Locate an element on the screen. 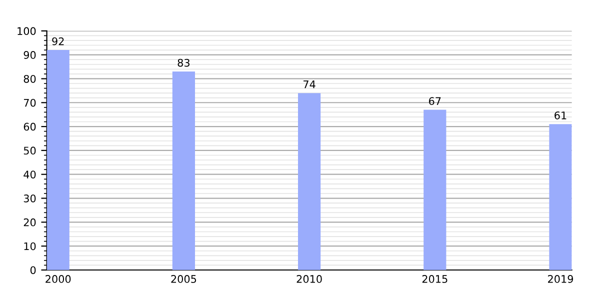  y-tick-label: 80 is located at coordinates (30, 78).